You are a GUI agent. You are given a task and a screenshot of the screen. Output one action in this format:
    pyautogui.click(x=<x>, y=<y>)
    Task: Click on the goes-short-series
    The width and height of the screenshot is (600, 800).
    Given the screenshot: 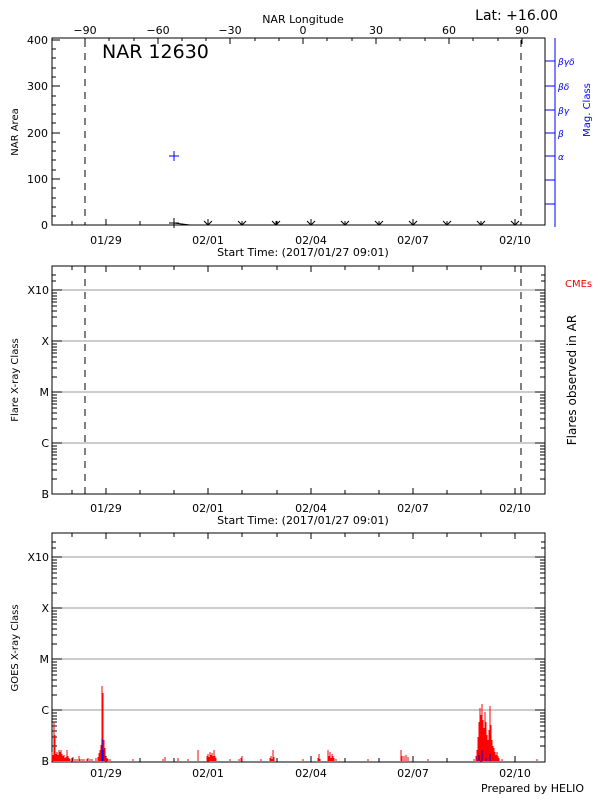 What is the action you would take?
    pyautogui.click(x=296, y=750)
    